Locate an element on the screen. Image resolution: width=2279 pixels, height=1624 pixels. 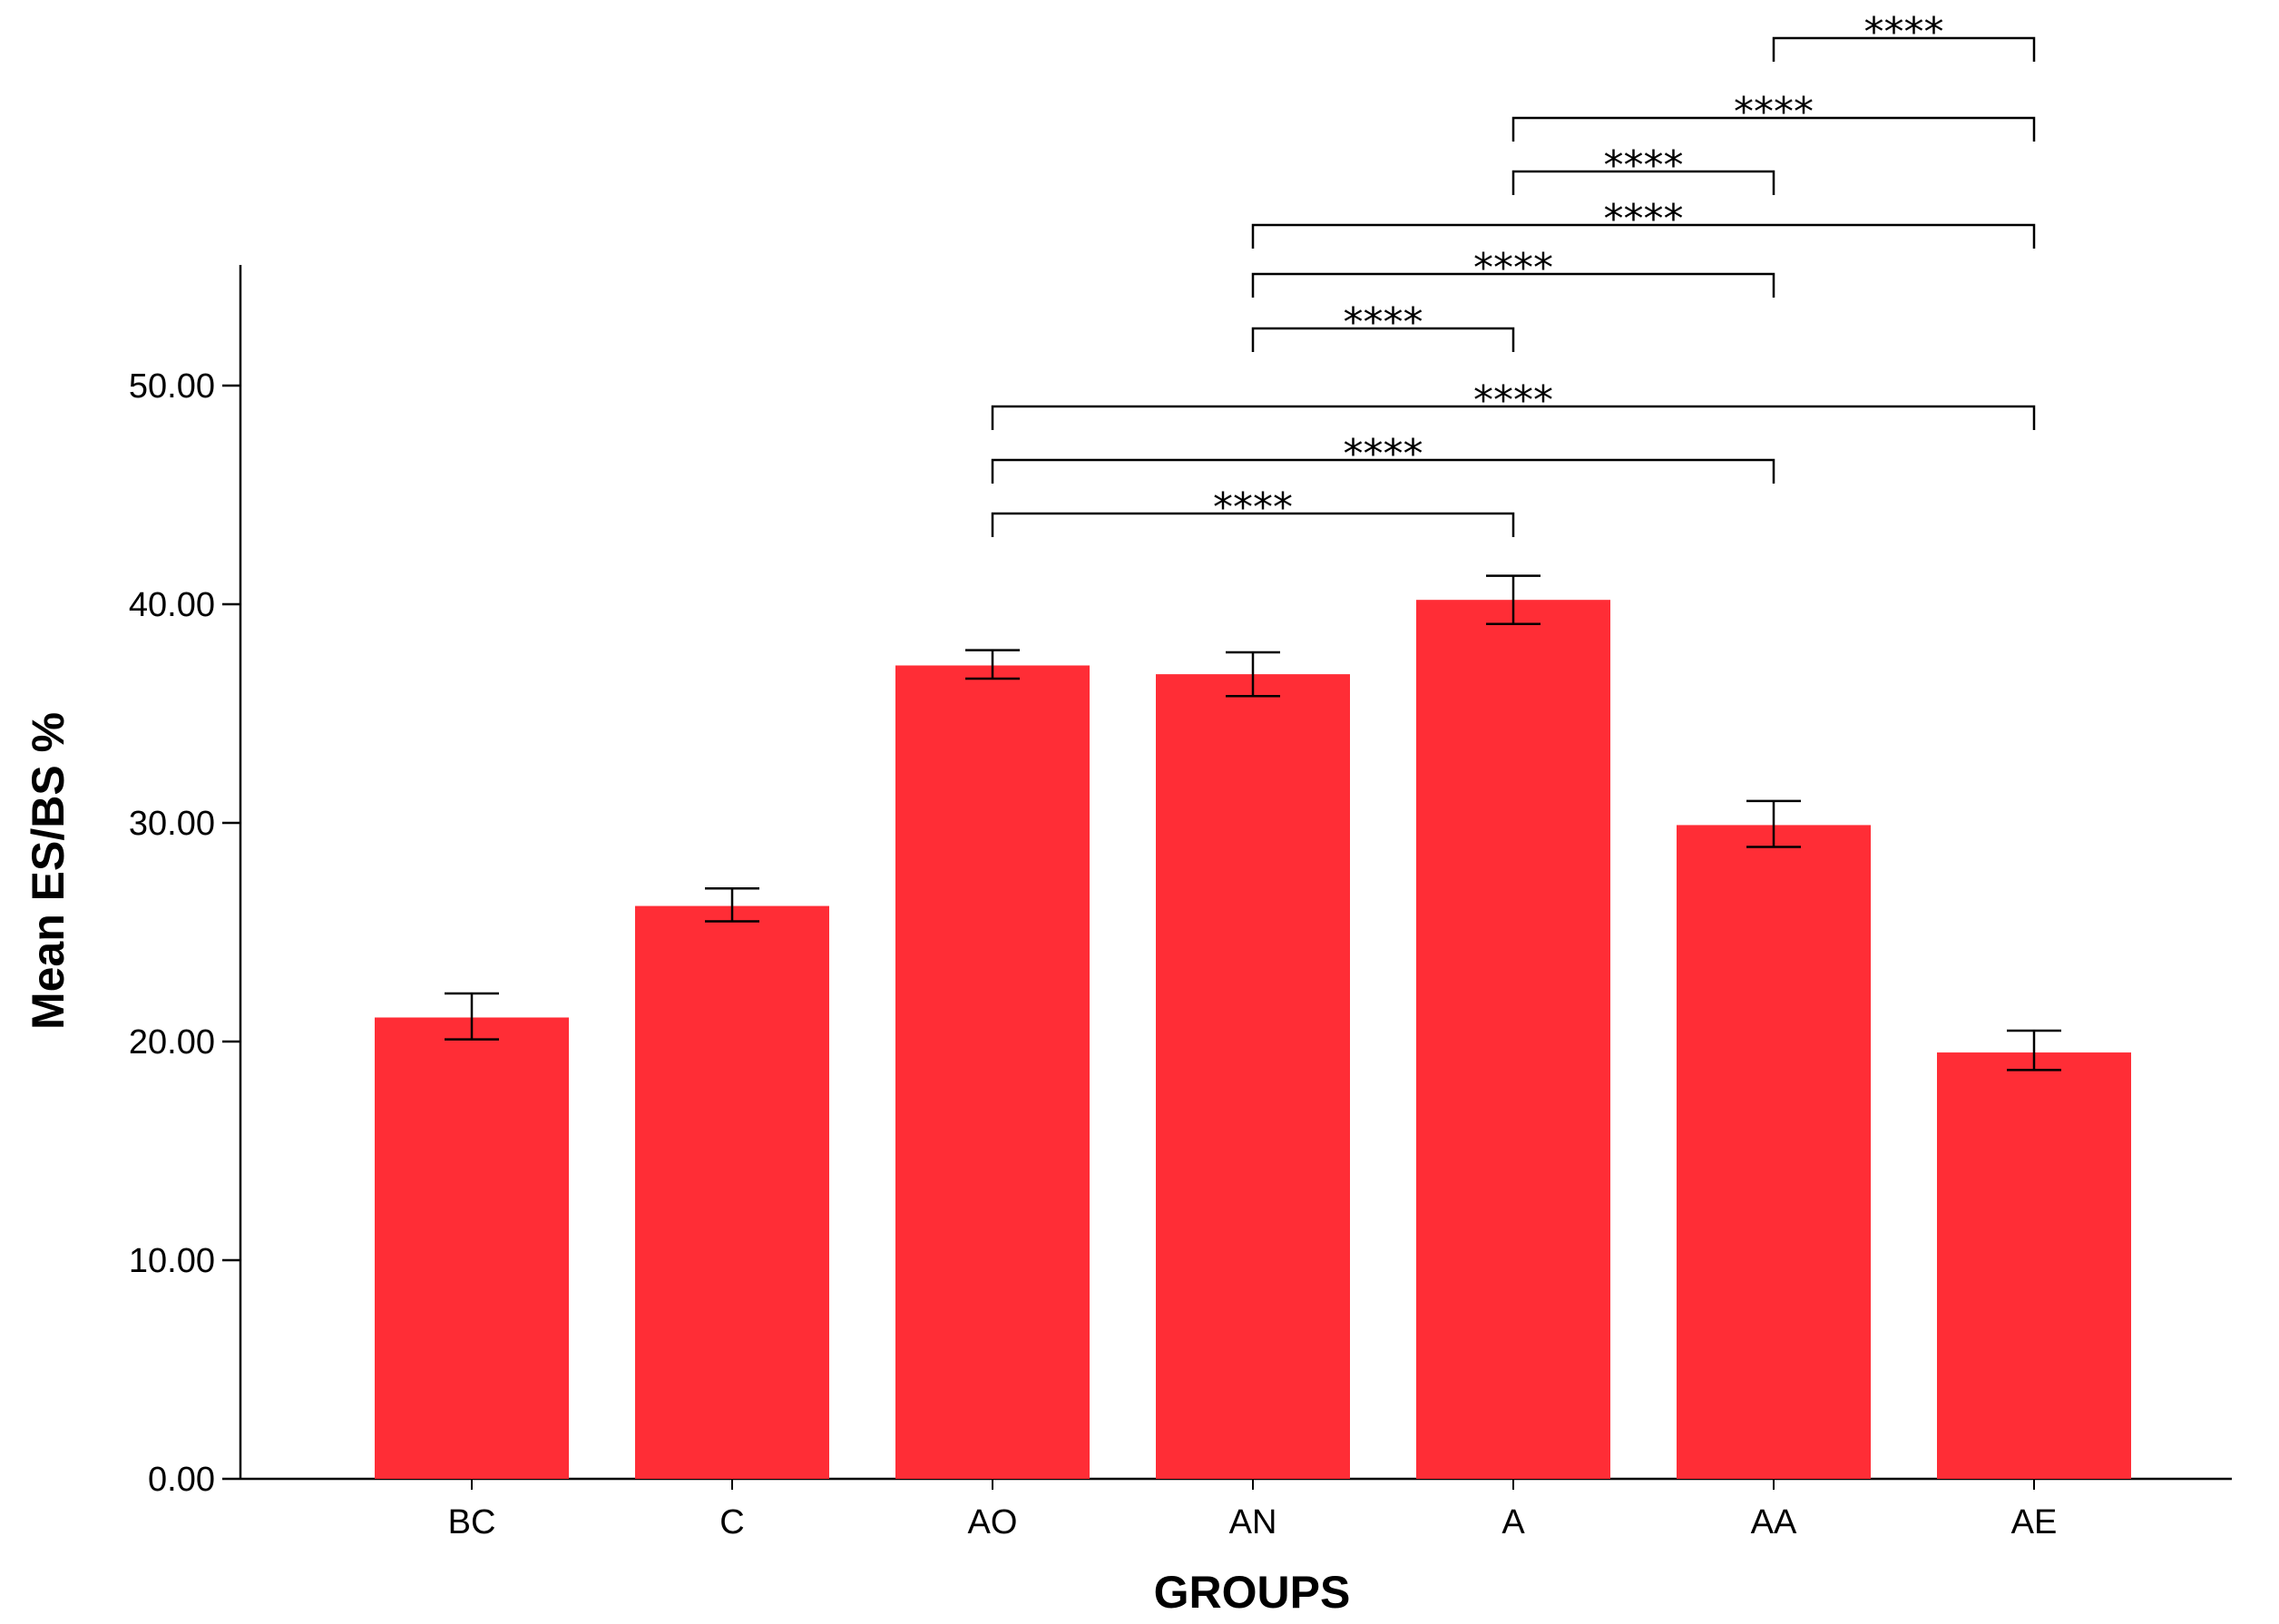
x-axis-title: GROUPS is located at coordinates (1252, 1592).